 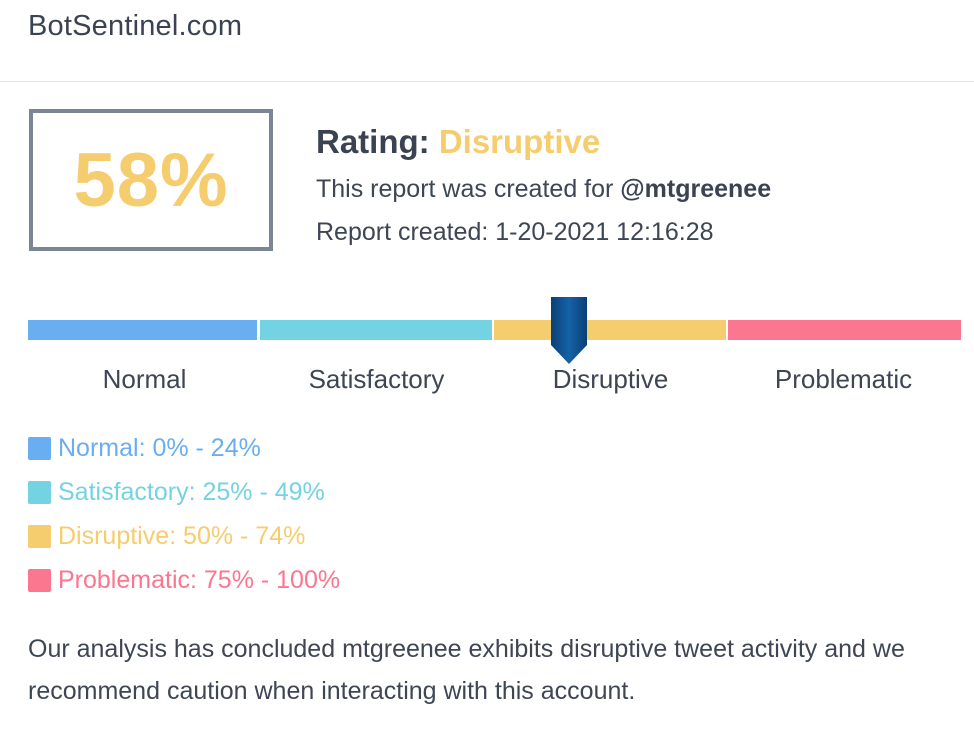 What do you see at coordinates (144, 379) in the screenshot?
I see `scale-label-normal: Normal` at bounding box center [144, 379].